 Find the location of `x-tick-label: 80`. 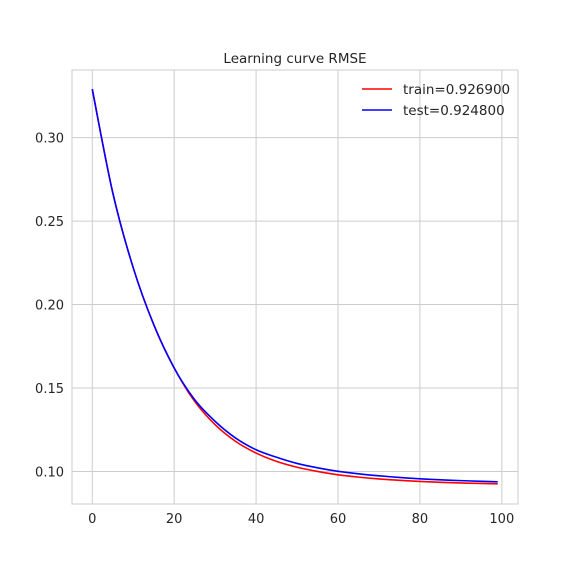

x-tick-label: 80 is located at coordinates (420, 519).